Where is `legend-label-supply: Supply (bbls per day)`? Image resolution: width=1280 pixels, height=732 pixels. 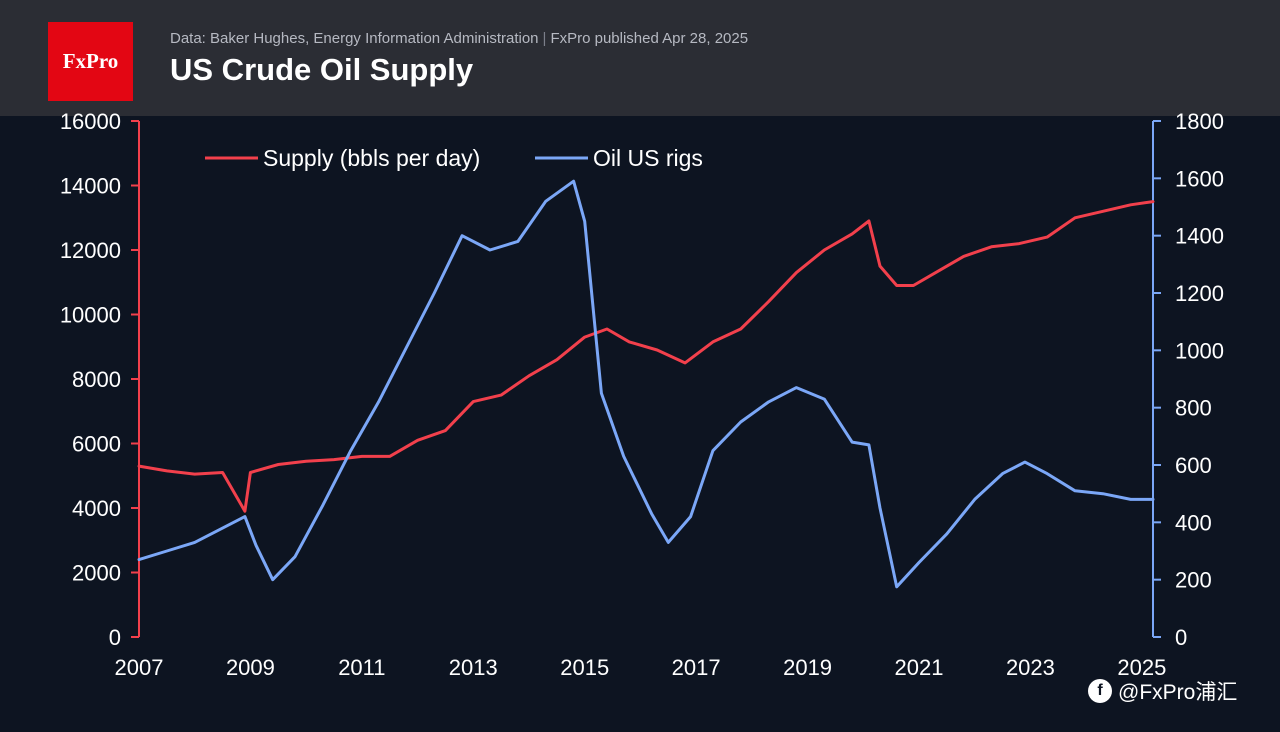
legend-label-supply: Supply (bbls per day) is located at coordinates (371, 158).